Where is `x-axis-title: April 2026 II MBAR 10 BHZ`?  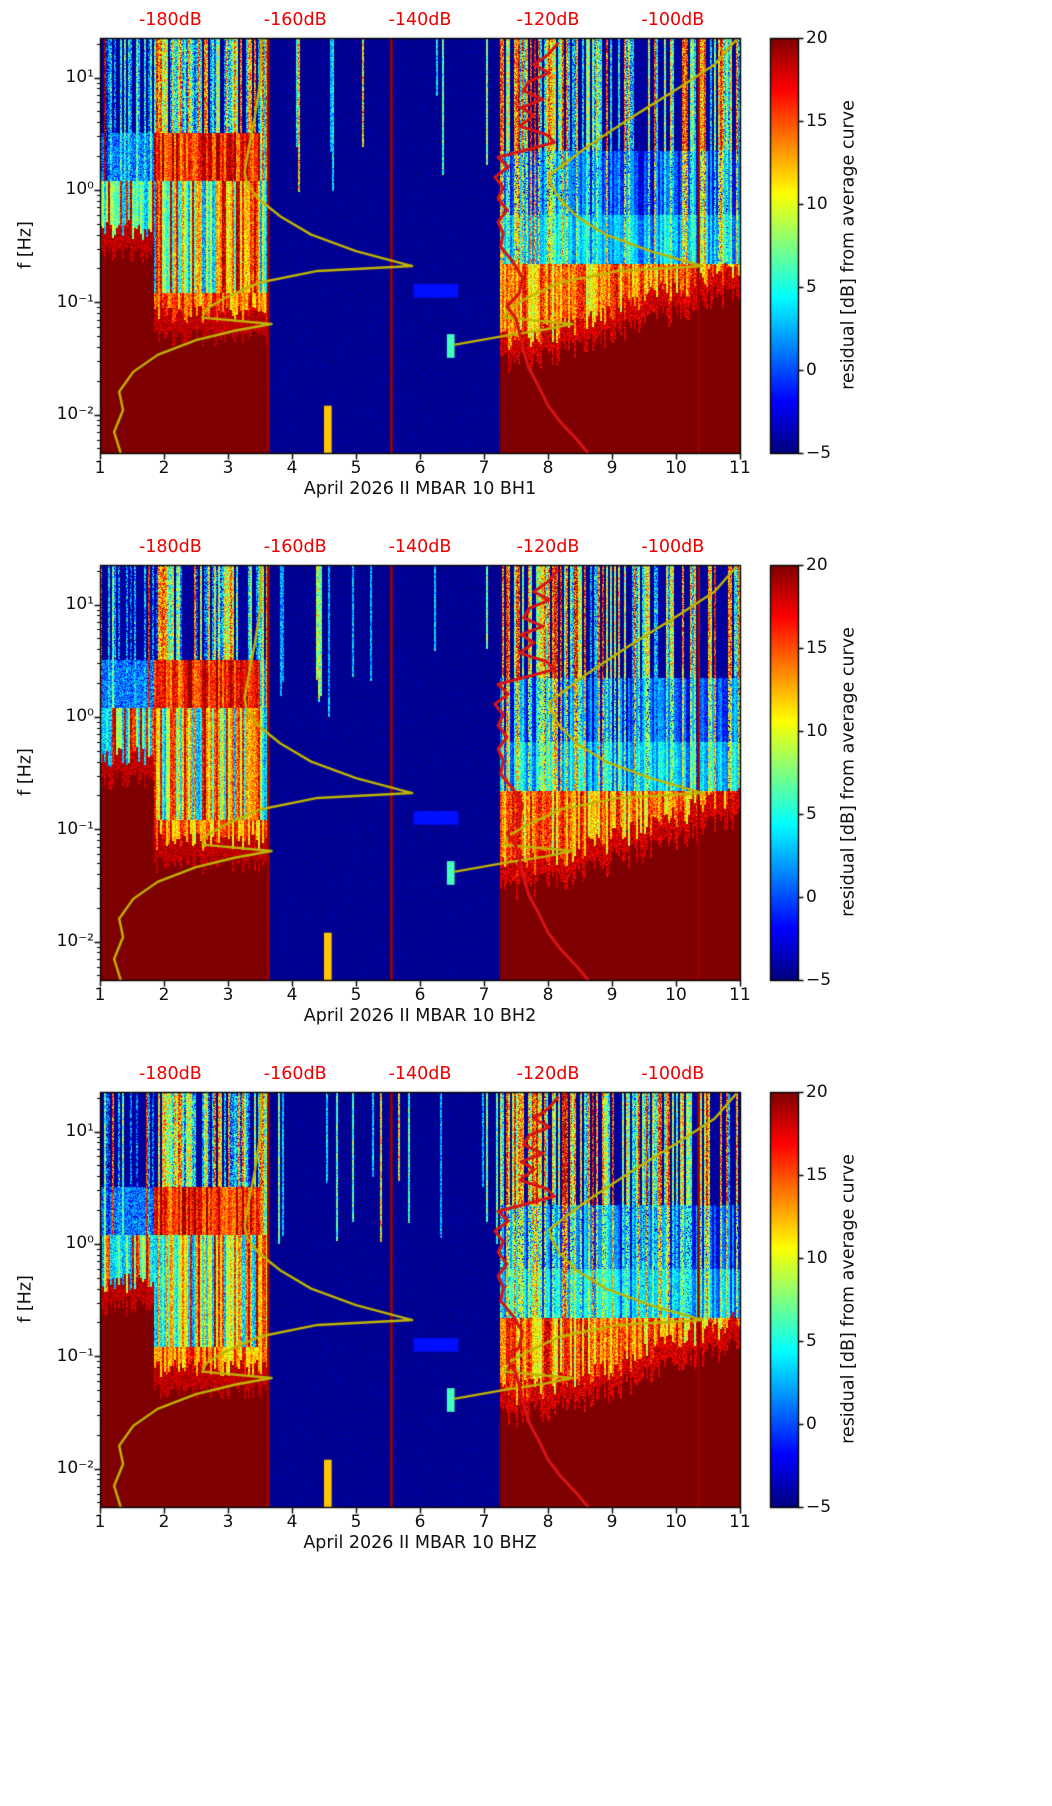 x-axis-title: April 2026 II MBAR 10 BHZ is located at coordinates (420, 1543).